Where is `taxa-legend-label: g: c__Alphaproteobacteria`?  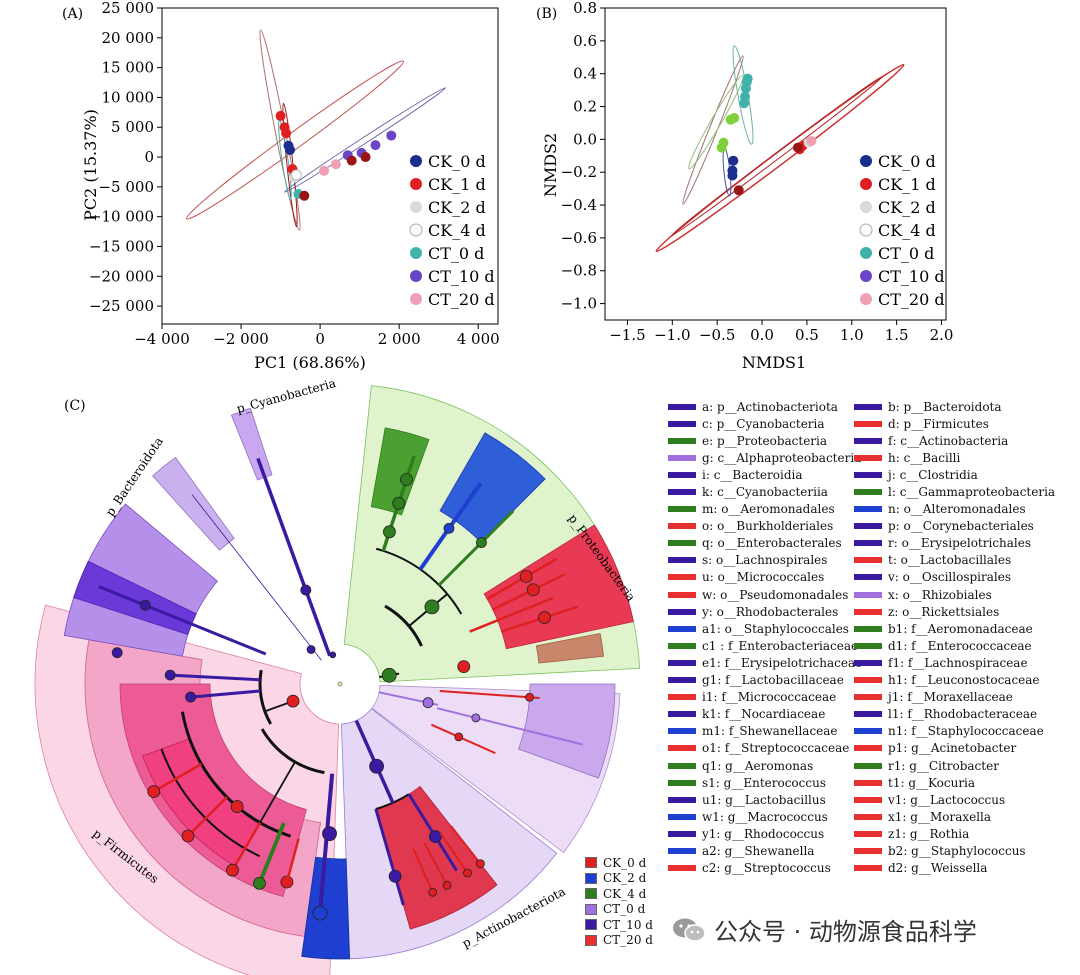
taxa-legend-label: g: c__Alphaproteobacteria is located at coordinates (782, 457).